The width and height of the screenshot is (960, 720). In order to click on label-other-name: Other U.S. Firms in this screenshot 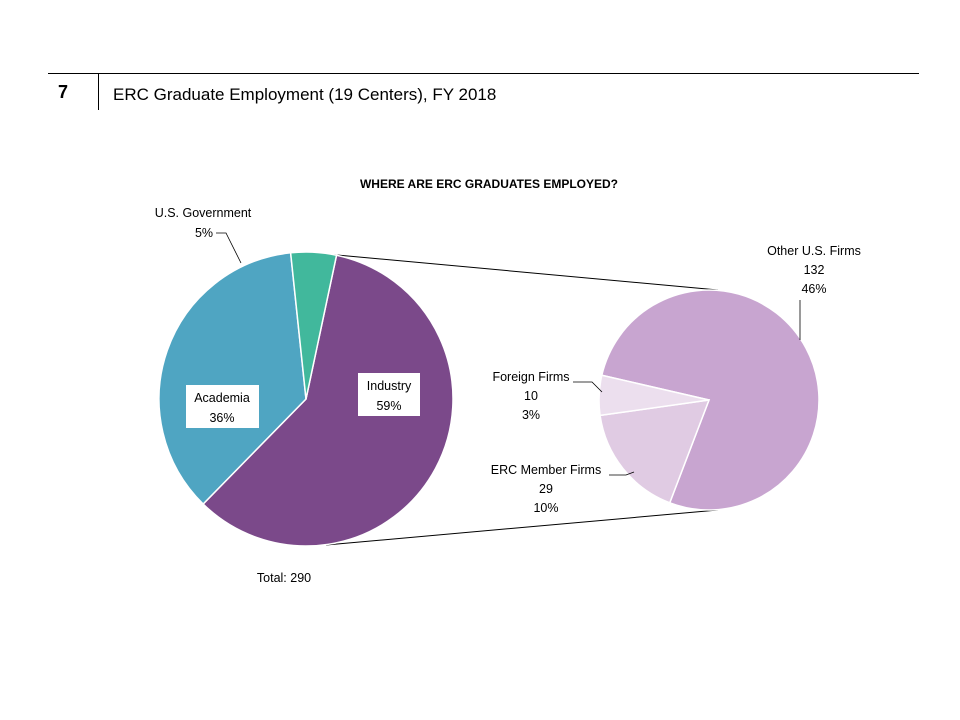, I will do `click(814, 251)`.